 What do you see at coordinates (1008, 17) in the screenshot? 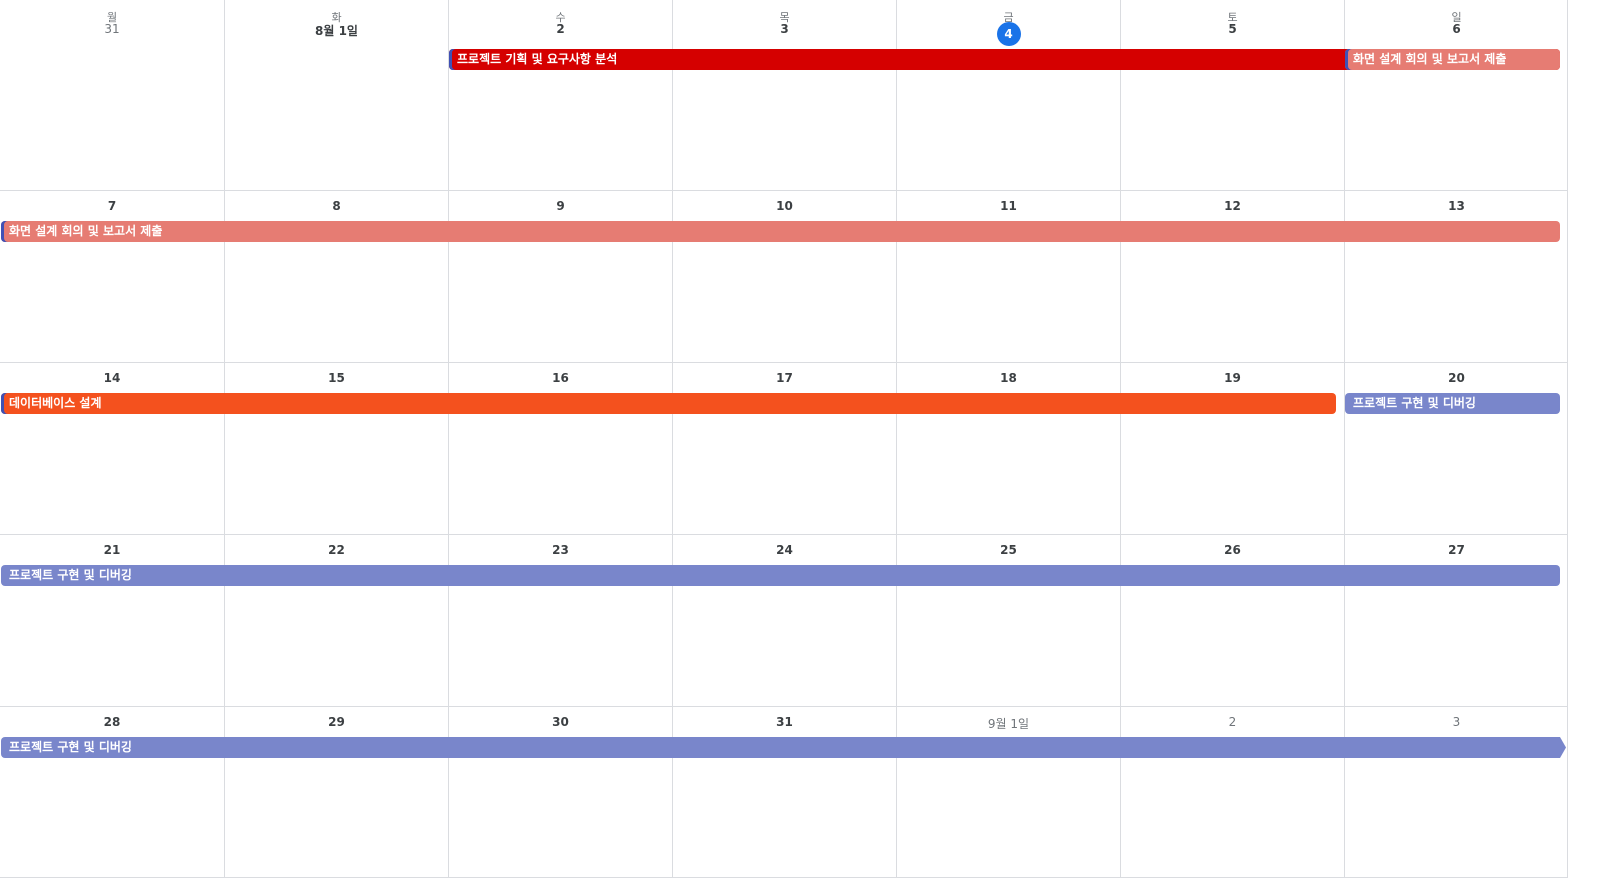
I see `weekday-header: 금` at bounding box center [1008, 17].